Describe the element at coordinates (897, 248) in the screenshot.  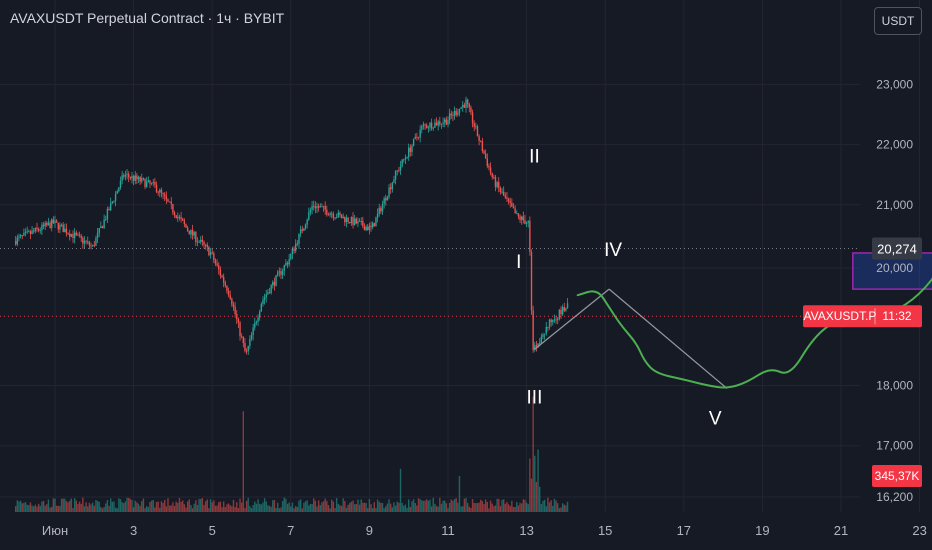
I see `crosshair-price-label` at that location.